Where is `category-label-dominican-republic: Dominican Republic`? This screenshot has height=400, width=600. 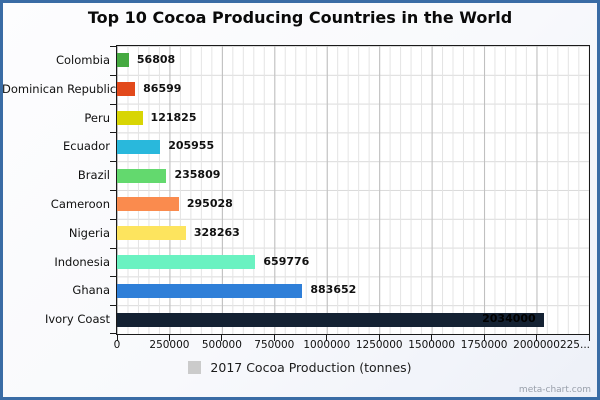
category-label-dominican-republic: Dominican Republic is located at coordinates (59, 88).